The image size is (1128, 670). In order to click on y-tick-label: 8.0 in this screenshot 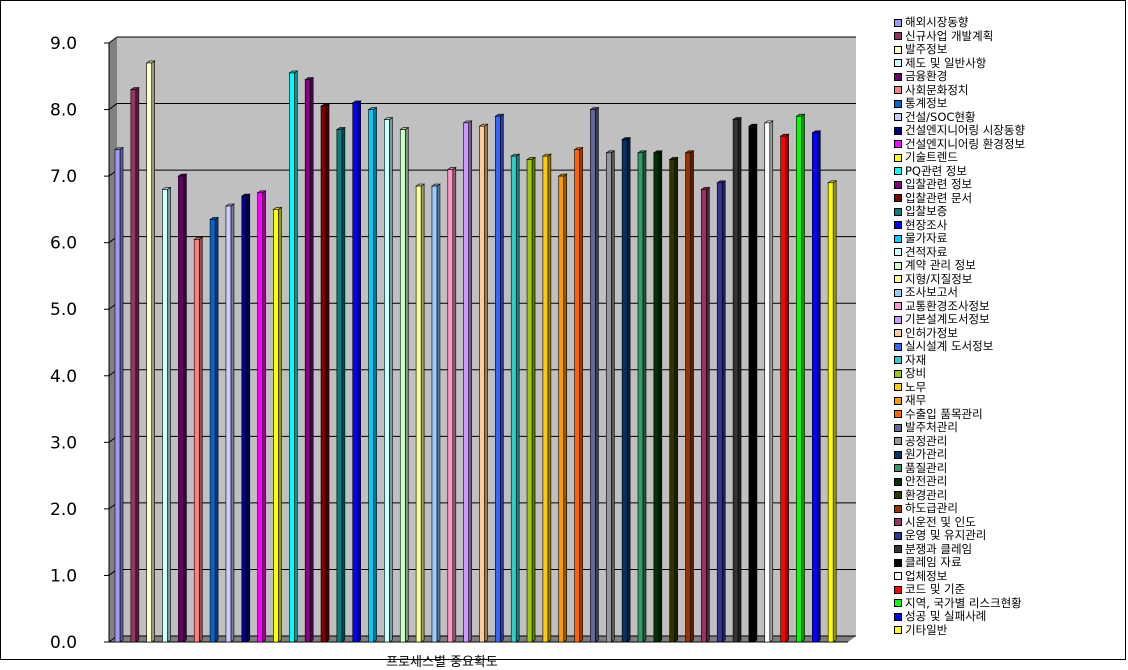, I will do `click(63, 111)`.